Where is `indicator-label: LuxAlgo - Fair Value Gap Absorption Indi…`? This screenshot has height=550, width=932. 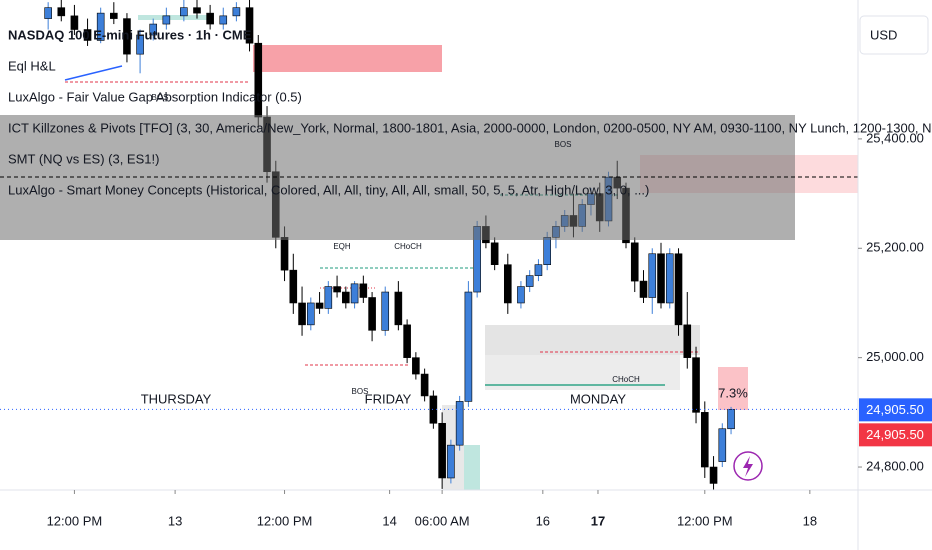 indicator-label: LuxAlgo - Fair Value Gap Absorption Indi… is located at coordinates (155, 96).